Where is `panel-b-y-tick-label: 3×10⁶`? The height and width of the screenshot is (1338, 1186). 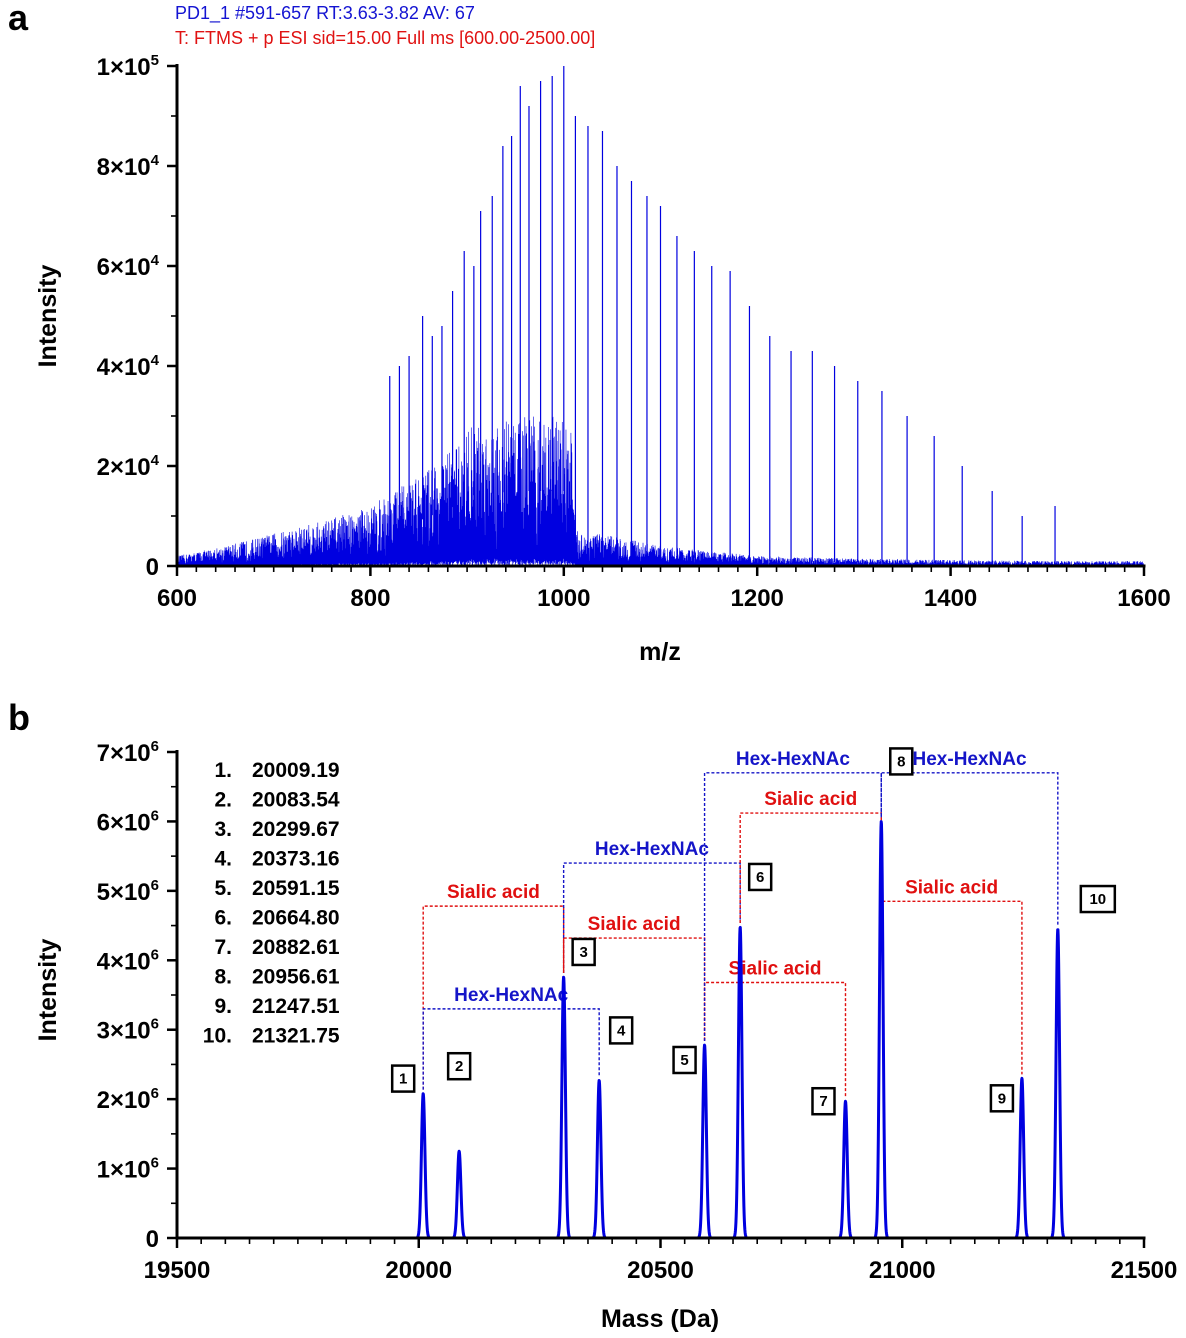
panel-b-y-tick-label: 3×10⁶ is located at coordinates (128, 1030).